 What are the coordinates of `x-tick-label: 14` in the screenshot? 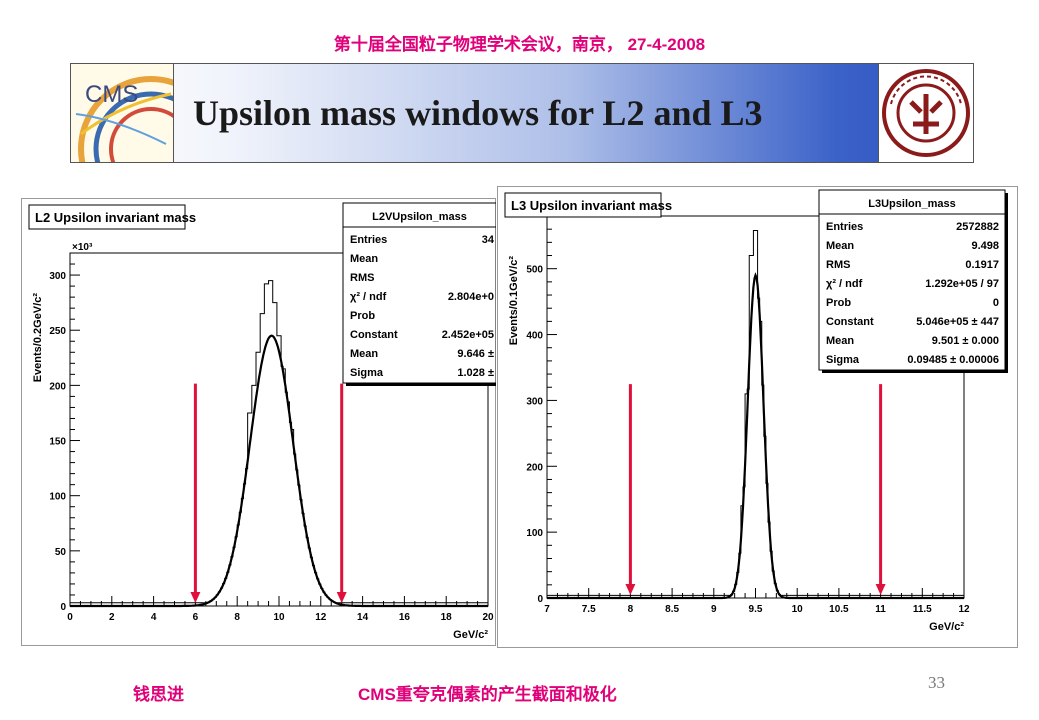 It's located at (363, 617).